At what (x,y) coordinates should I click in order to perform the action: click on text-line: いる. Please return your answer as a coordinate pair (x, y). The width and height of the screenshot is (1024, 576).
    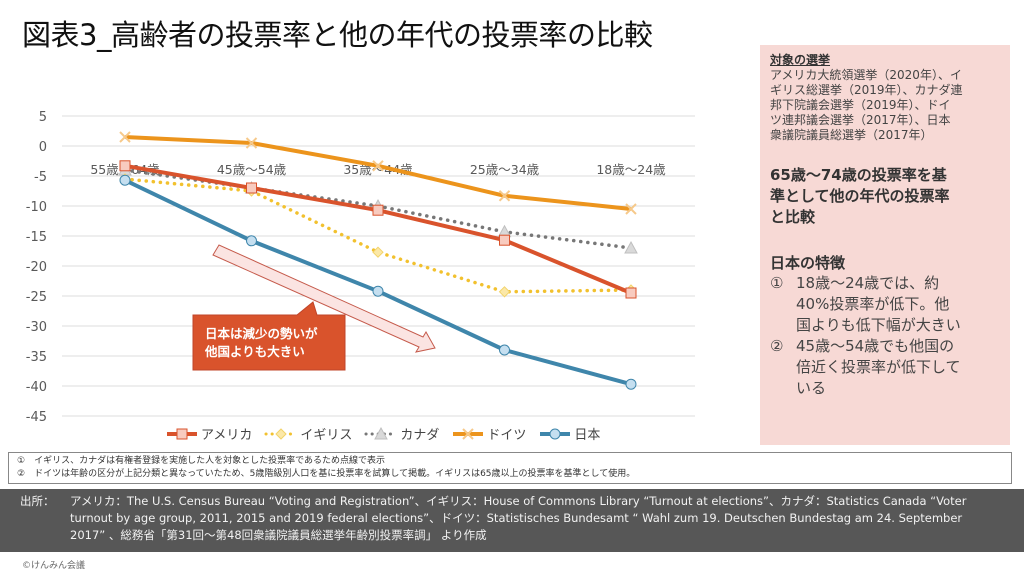
    Looking at the image, I should click on (811, 388).